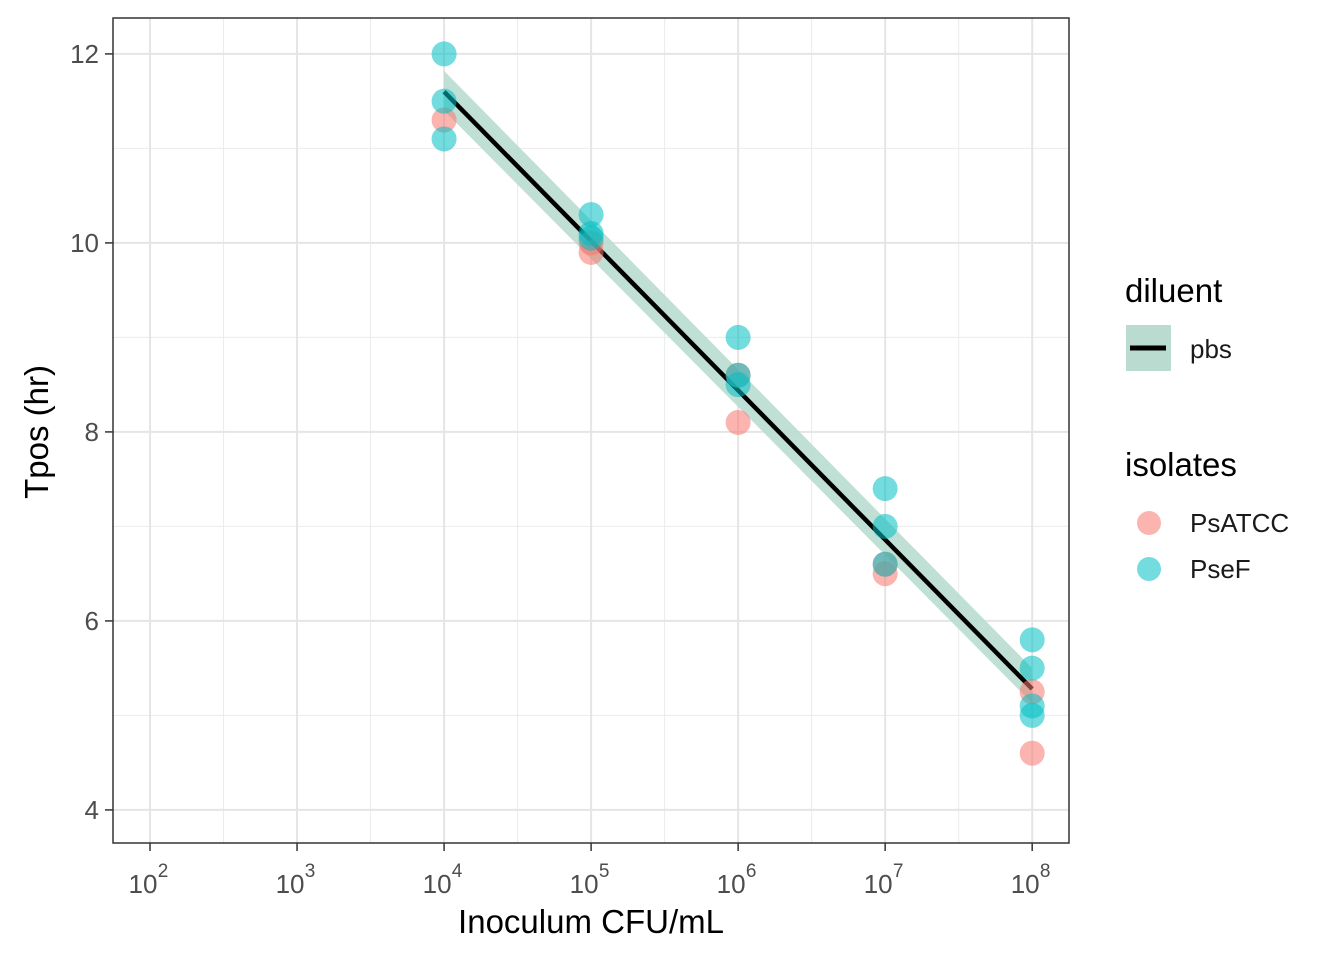  What do you see at coordinates (1181, 464) in the screenshot?
I see `legend-title-isolates: isolates` at bounding box center [1181, 464].